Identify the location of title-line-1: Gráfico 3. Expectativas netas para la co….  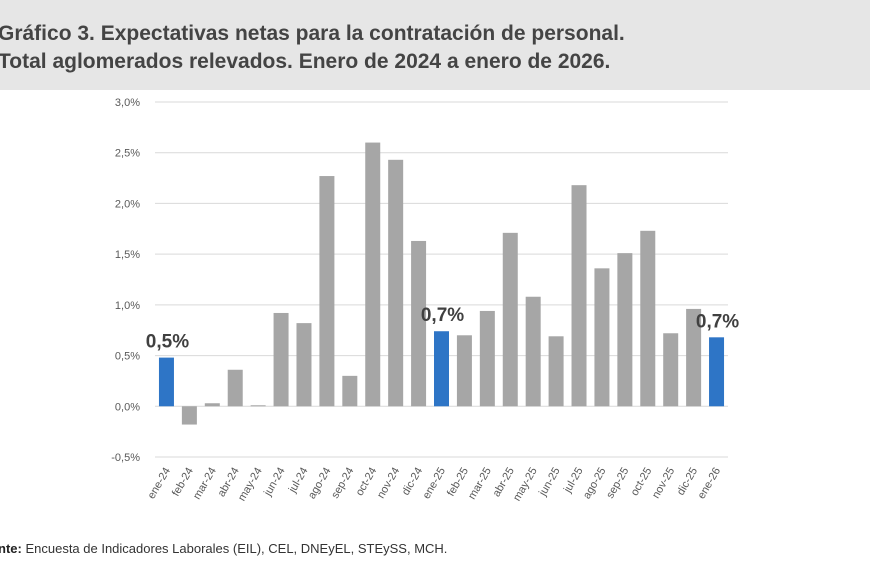
(312, 33).